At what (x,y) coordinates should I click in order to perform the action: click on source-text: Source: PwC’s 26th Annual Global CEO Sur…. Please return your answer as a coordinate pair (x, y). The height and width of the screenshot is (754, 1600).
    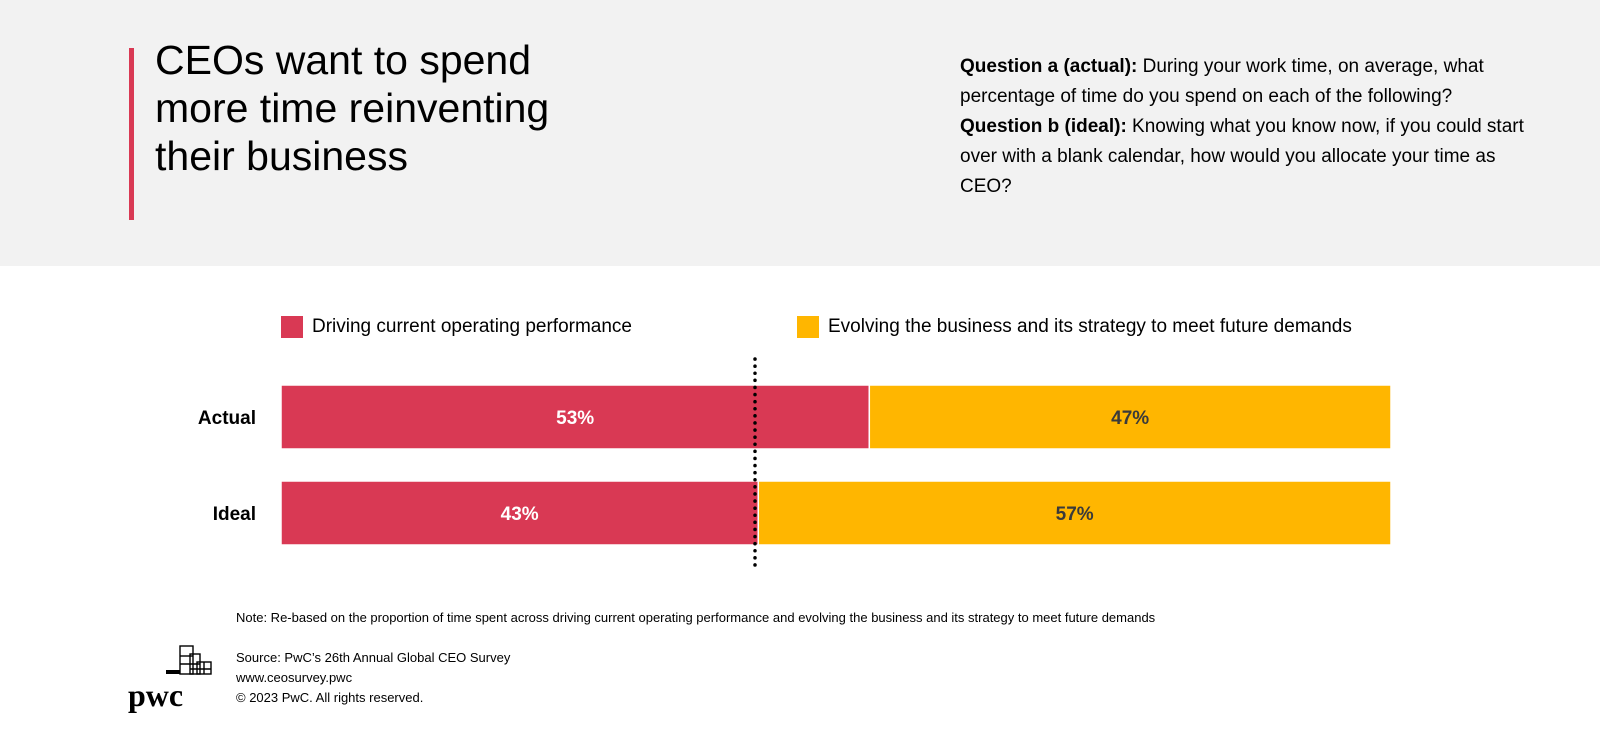
    Looking at the image, I should click on (373, 657).